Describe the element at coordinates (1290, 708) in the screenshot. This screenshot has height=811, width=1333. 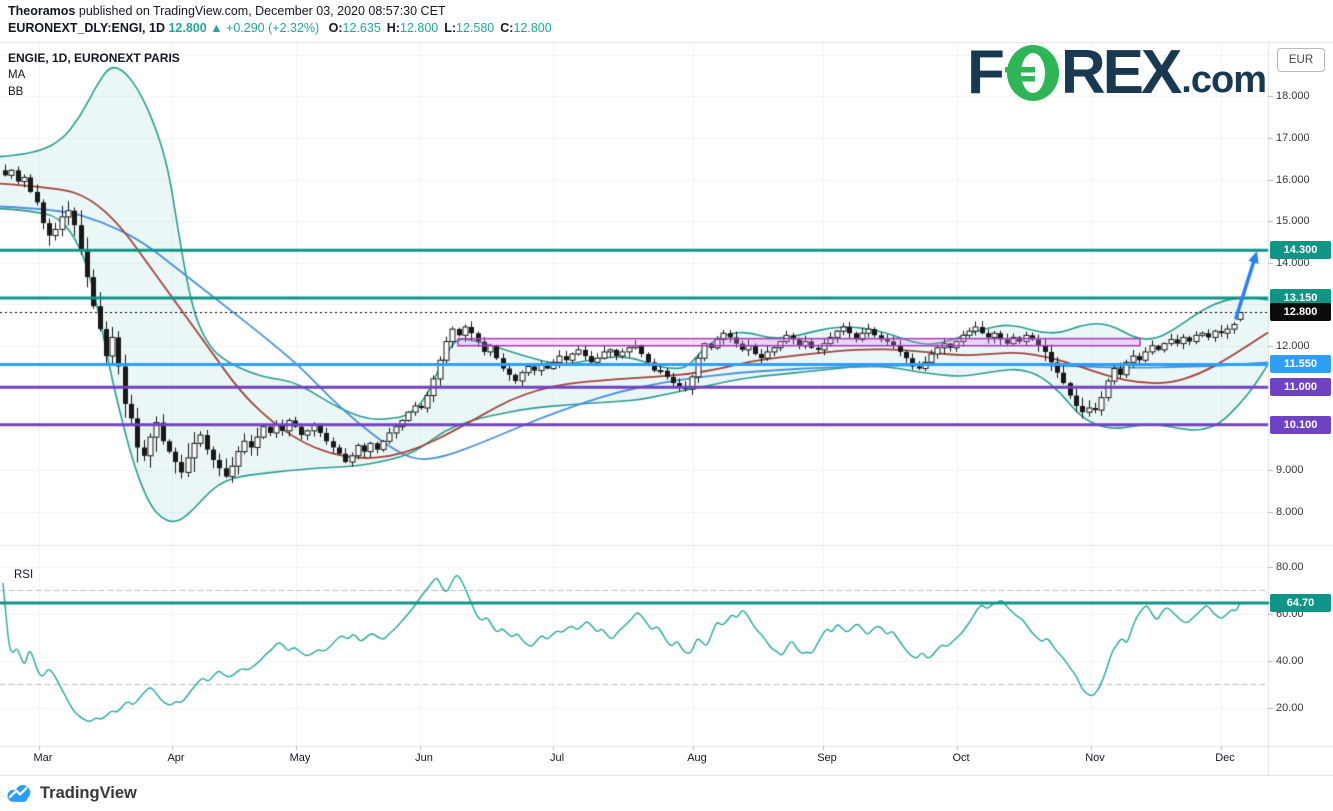
I see `rsi-axis-label: 20.00` at that location.